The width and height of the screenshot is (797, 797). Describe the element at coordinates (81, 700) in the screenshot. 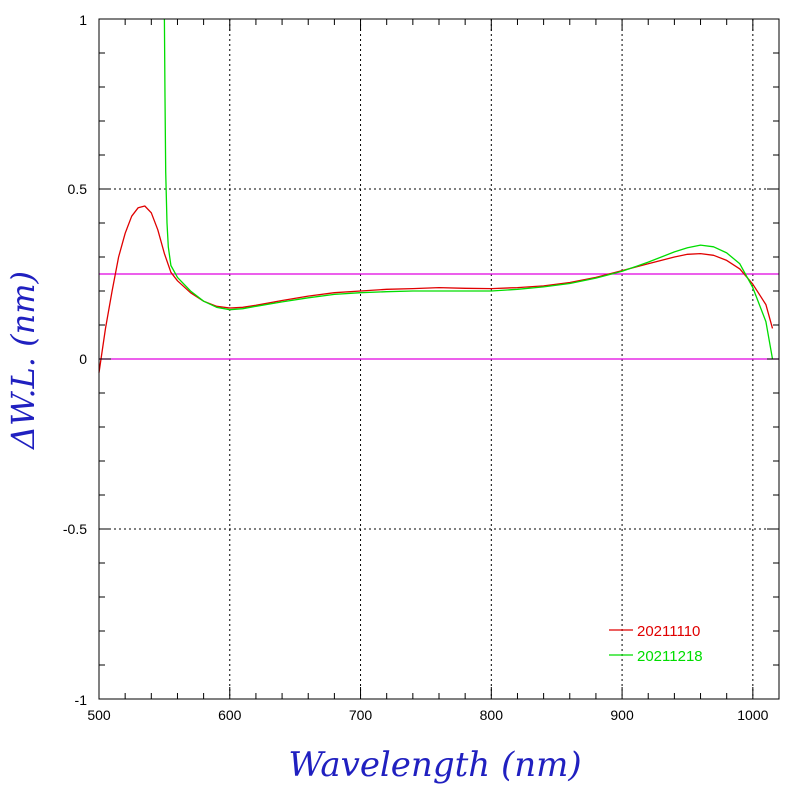

I see `y-tick-label: -1` at that location.